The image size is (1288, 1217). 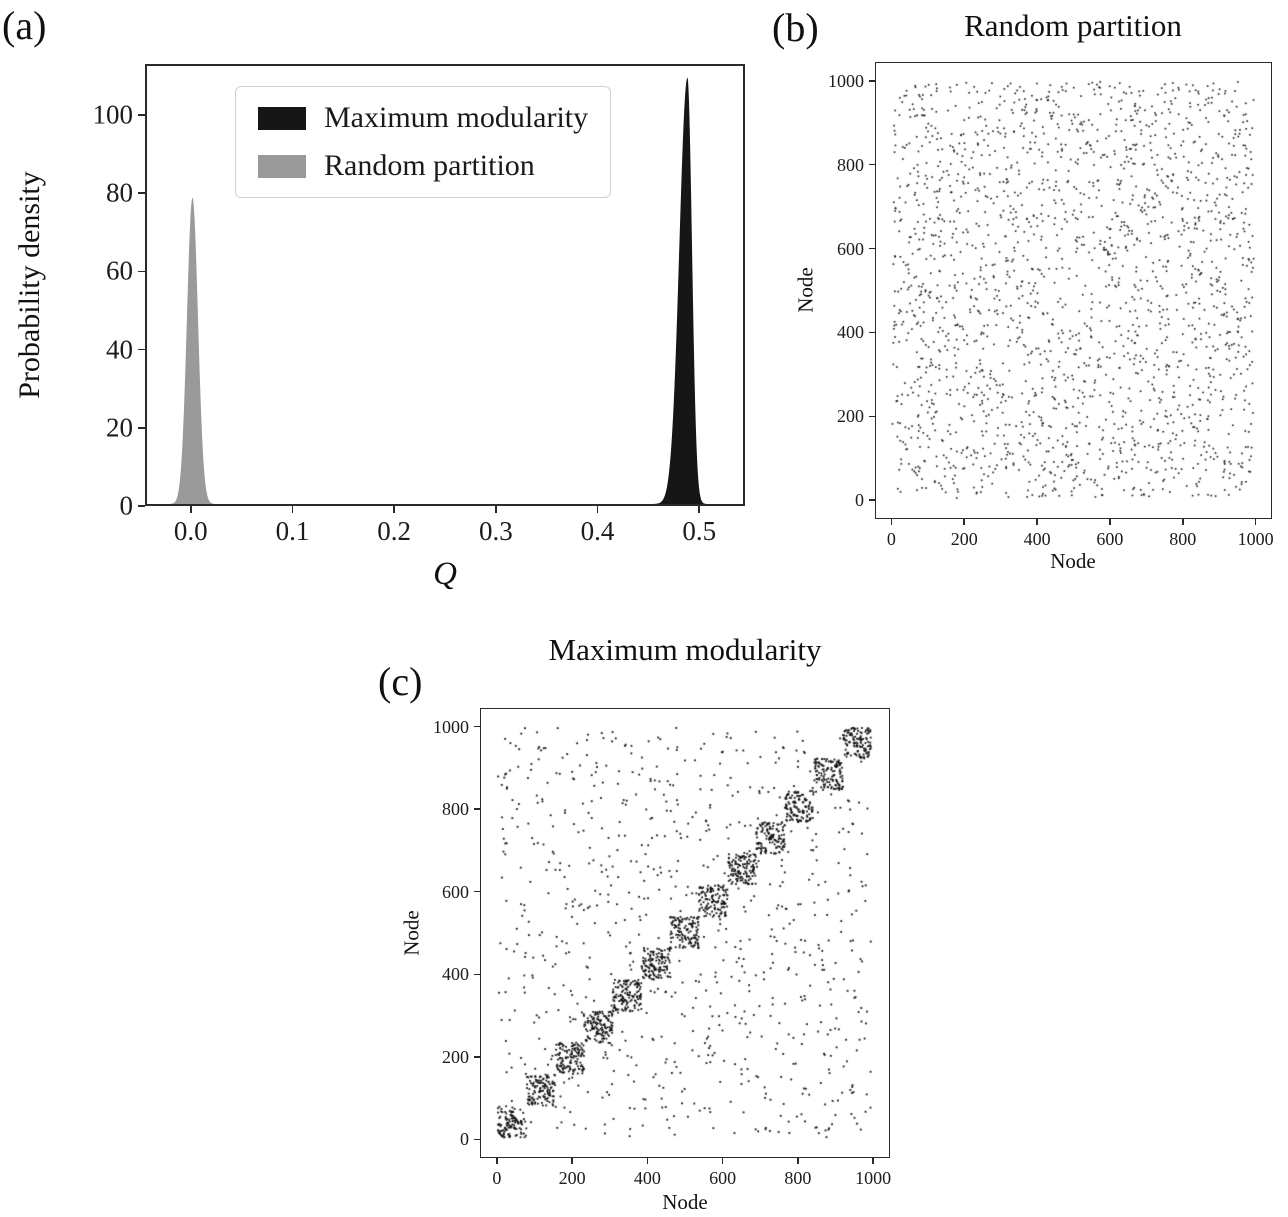 I want to click on panel-c-xlabel: Node, so click(x=685, y=1202).